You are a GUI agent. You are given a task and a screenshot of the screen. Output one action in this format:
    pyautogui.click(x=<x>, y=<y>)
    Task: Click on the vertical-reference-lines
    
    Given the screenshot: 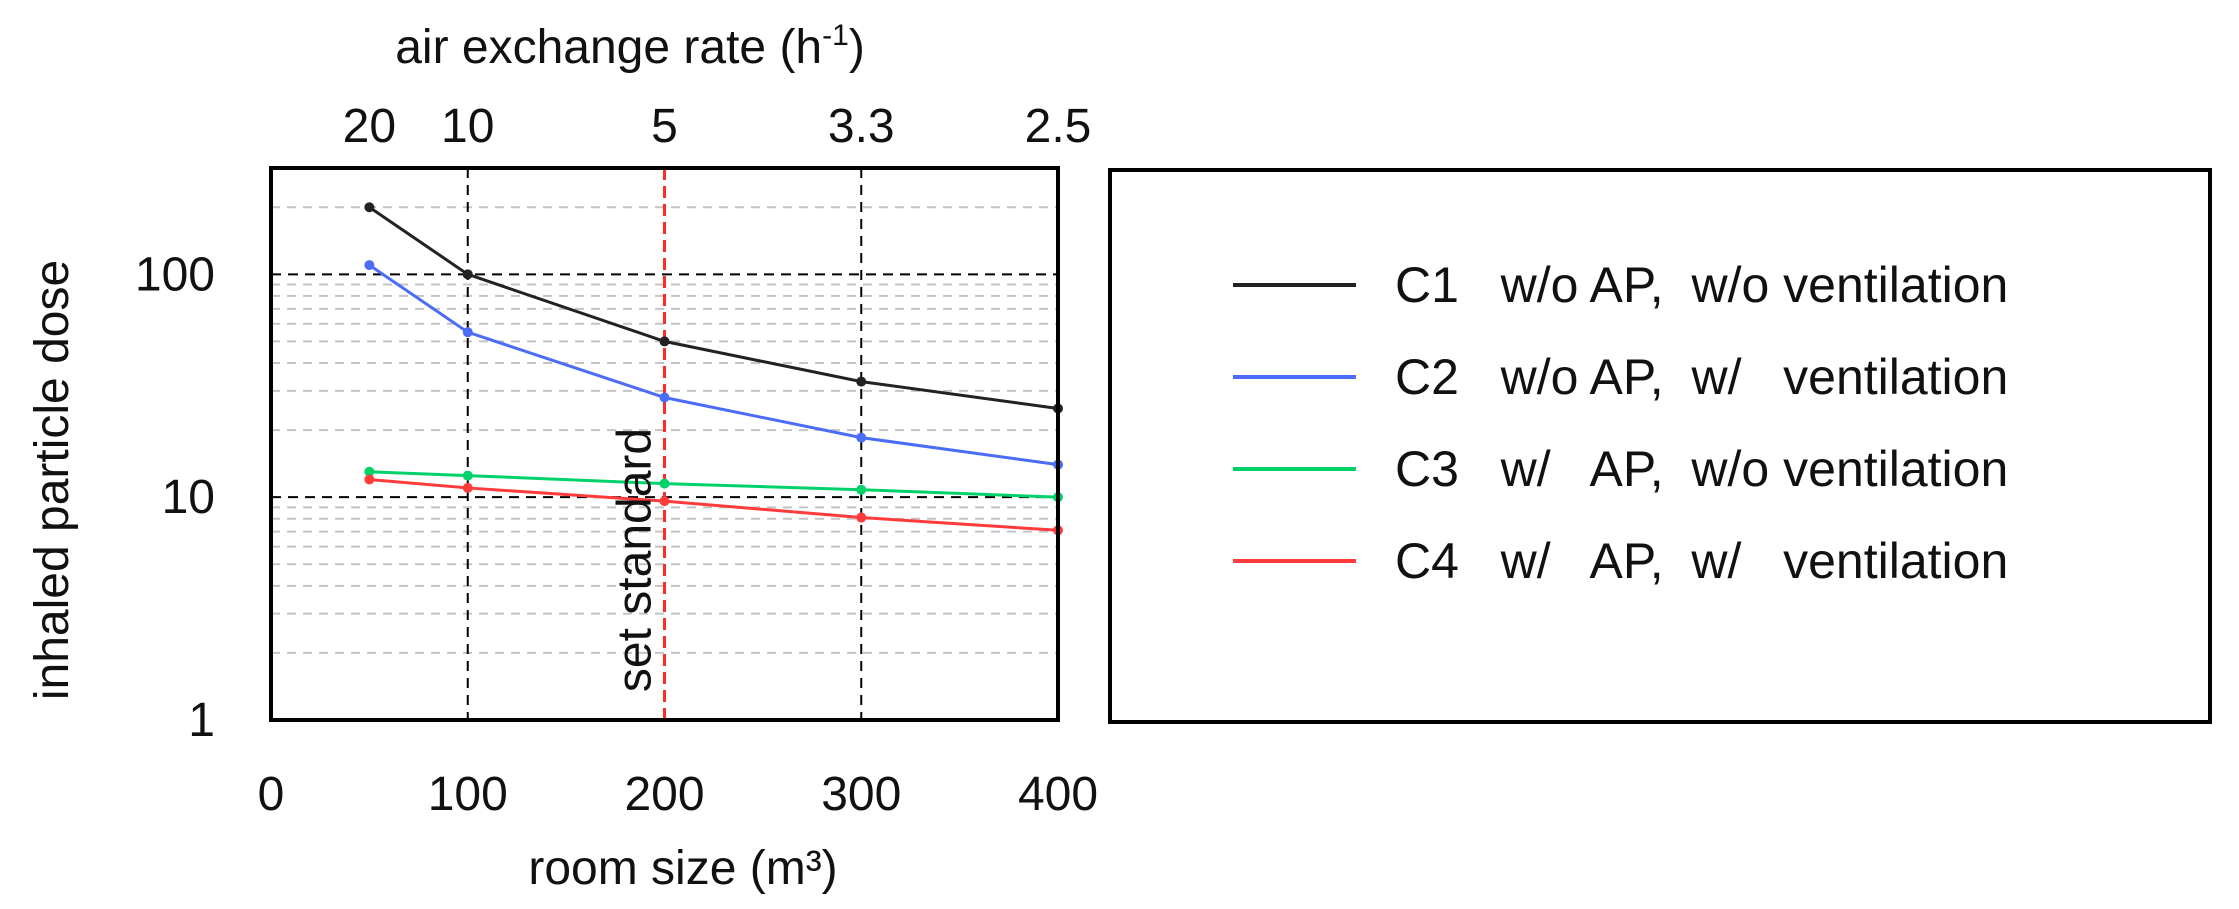 What is the action you would take?
    pyautogui.click(x=664, y=444)
    